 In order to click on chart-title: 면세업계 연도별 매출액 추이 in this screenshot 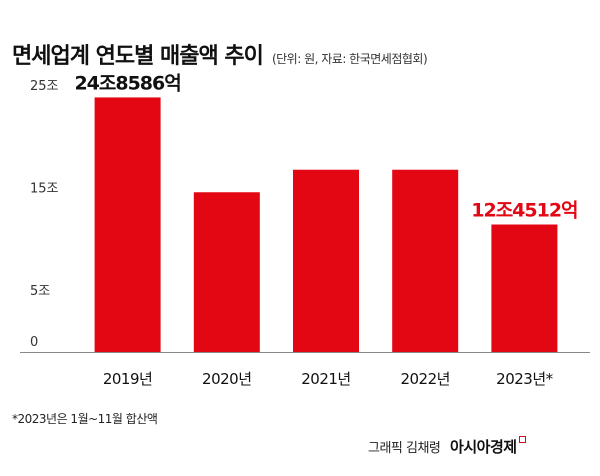, I will do `click(138, 56)`.